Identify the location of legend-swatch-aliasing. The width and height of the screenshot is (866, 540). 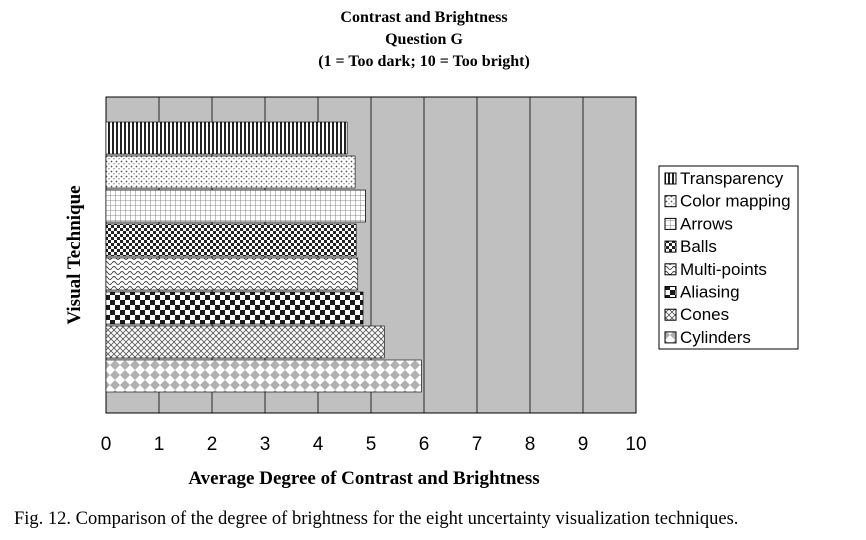
(670, 292).